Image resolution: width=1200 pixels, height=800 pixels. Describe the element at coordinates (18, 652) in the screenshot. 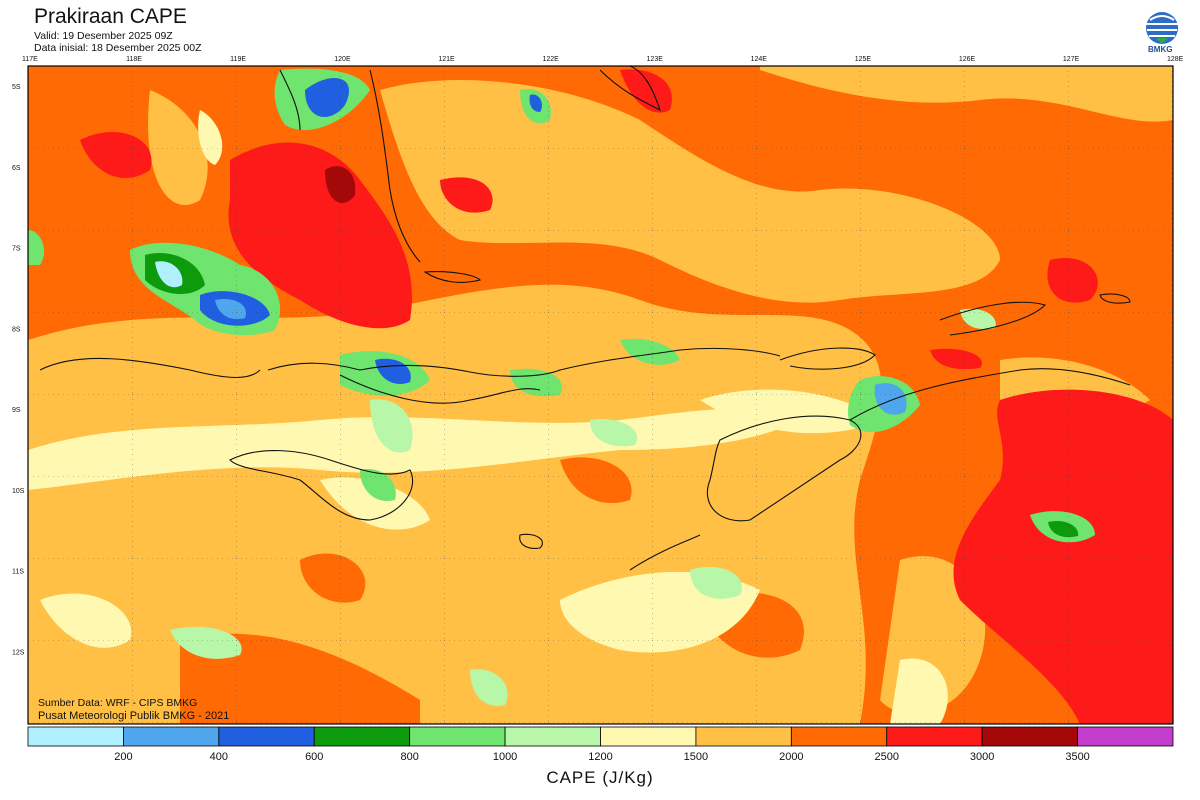

I see `latitude-label: 12S` at that location.